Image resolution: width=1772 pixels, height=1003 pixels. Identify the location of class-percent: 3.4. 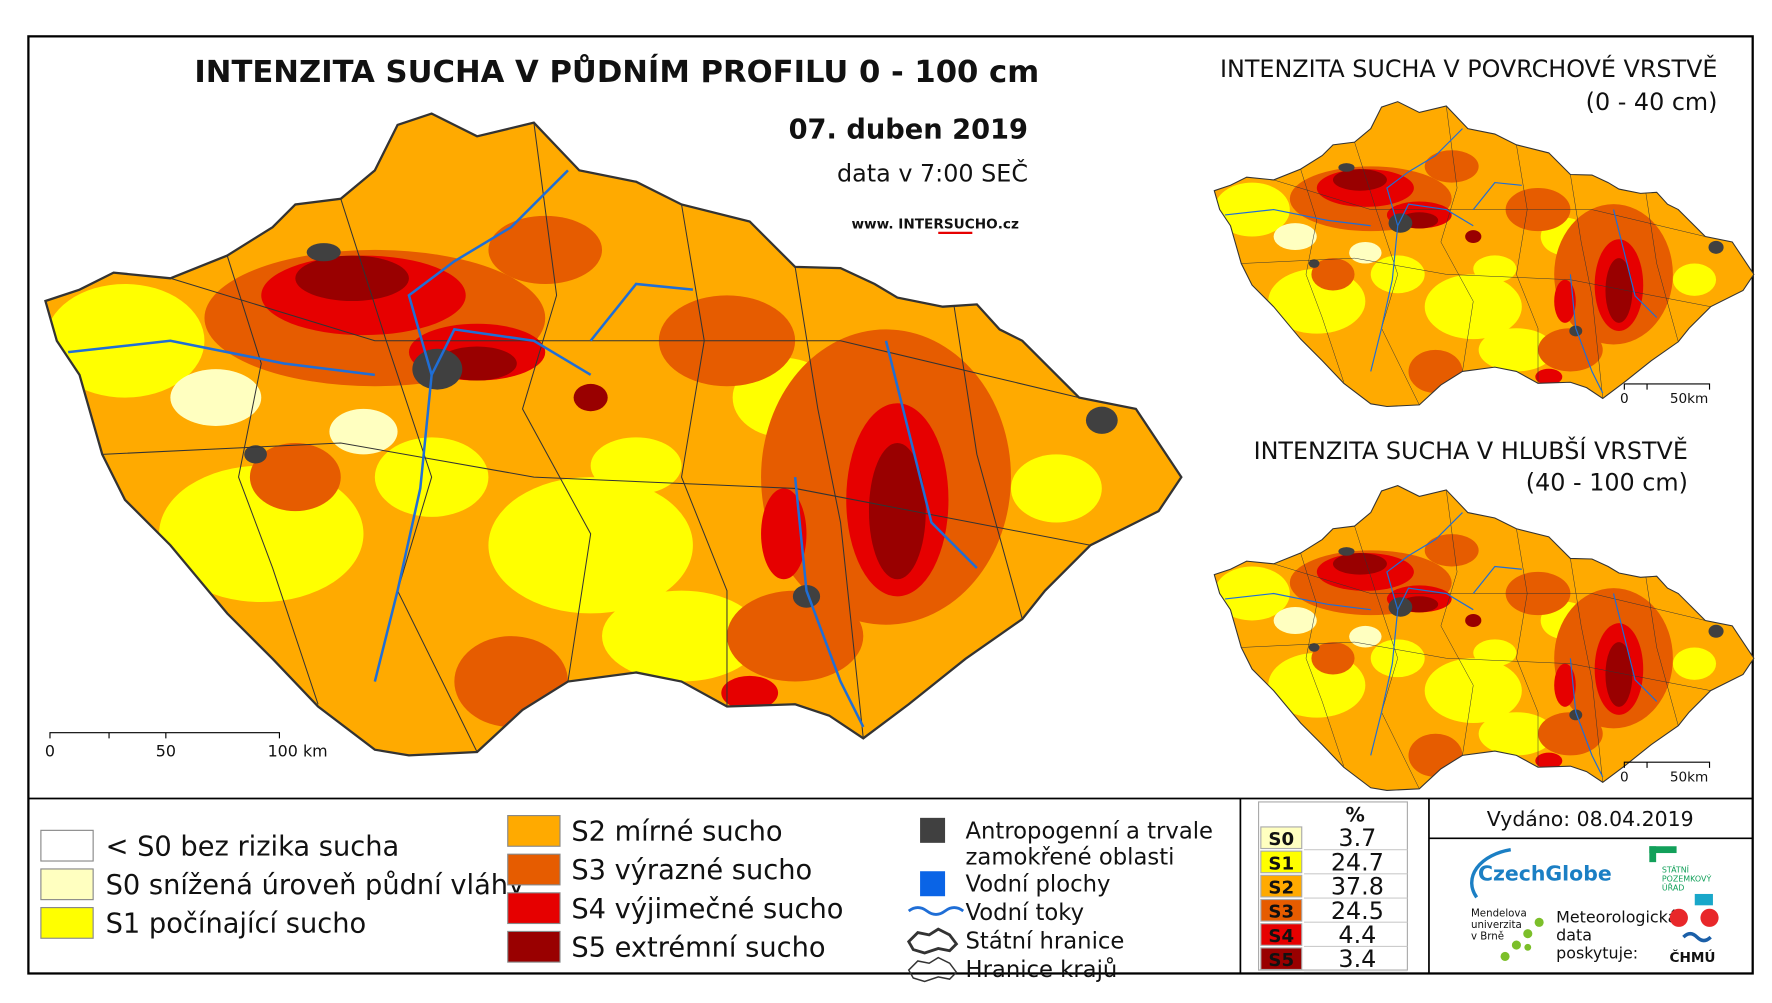
(1357, 959).